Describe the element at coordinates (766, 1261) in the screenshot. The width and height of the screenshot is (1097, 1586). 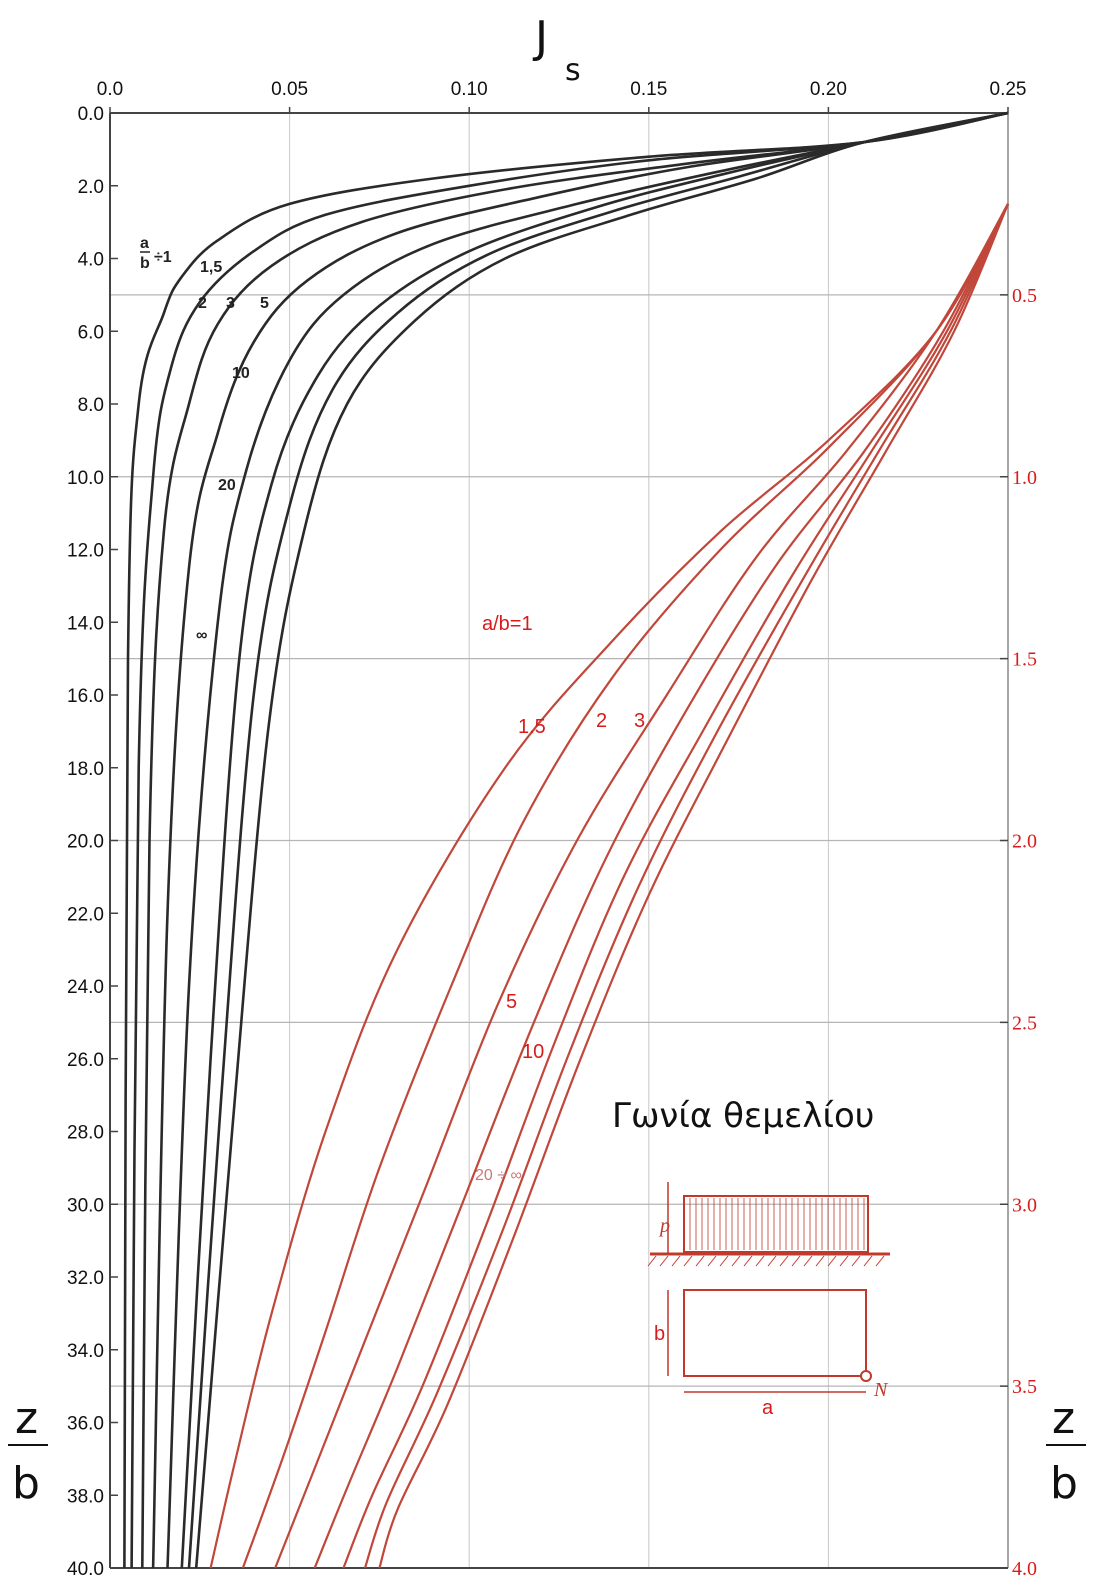
I see `ground-hatching` at that location.